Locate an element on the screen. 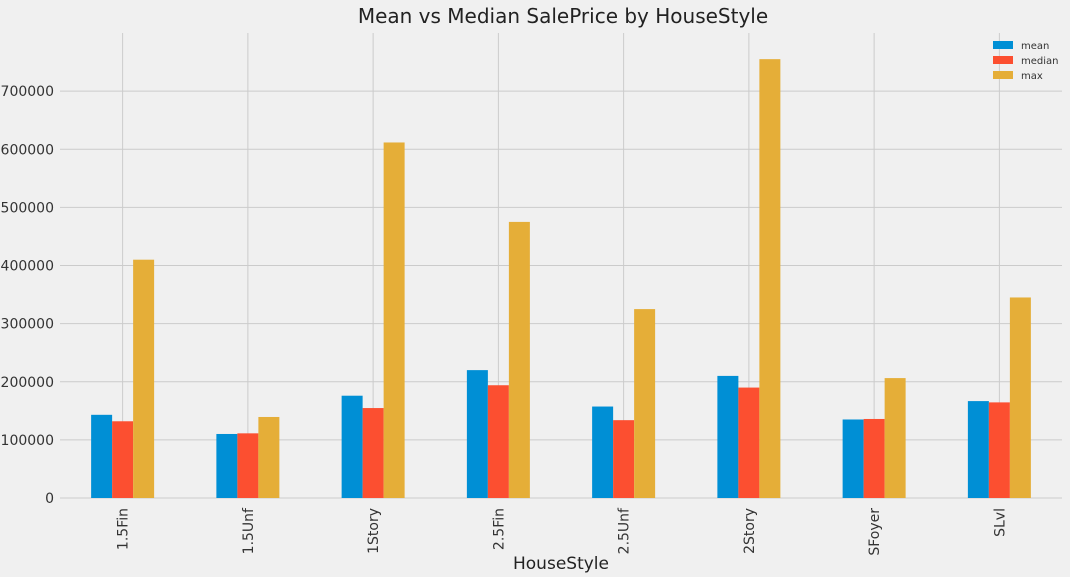 The height and width of the screenshot is (577, 1070). x-tick-label: 1.5Fin is located at coordinates (124, 529).